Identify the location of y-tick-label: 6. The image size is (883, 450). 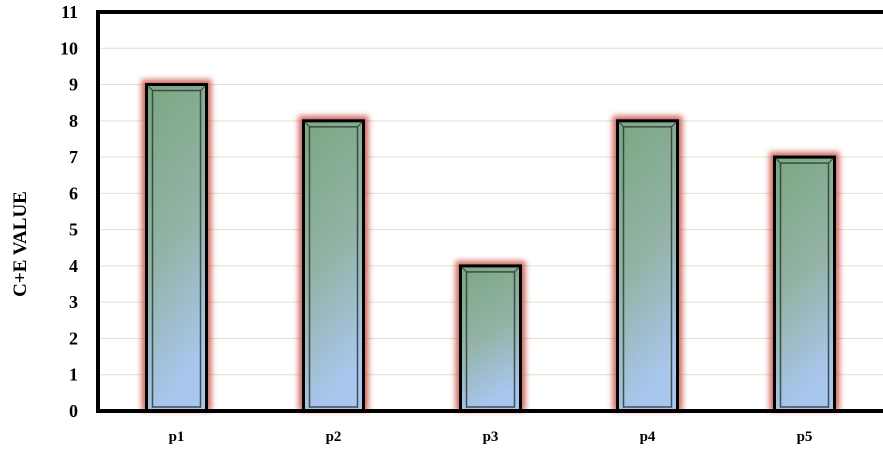
(73, 193).